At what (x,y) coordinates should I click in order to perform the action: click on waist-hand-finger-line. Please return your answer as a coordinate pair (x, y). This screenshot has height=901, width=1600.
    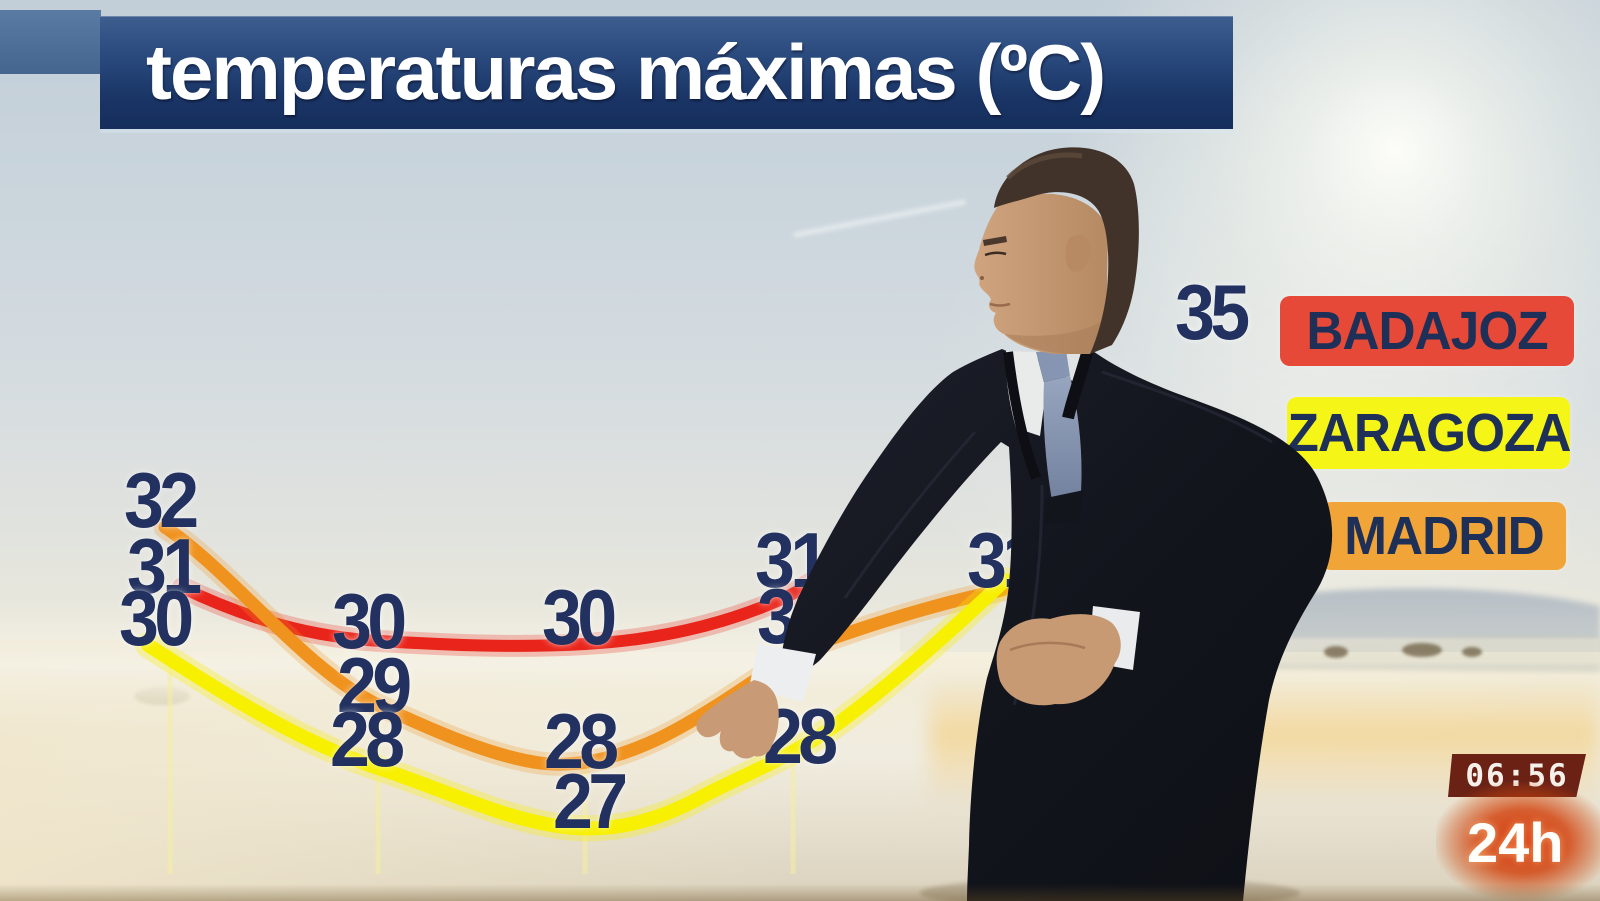
    Looking at the image, I should click on (1047, 646).